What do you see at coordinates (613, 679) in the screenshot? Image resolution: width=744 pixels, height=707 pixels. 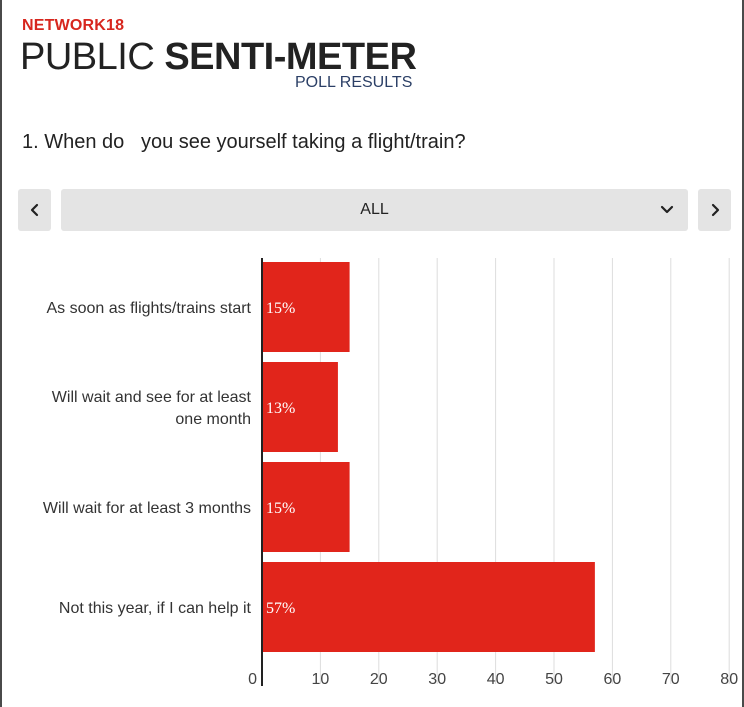 I see `x-tick-label-6: 60` at bounding box center [613, 679].